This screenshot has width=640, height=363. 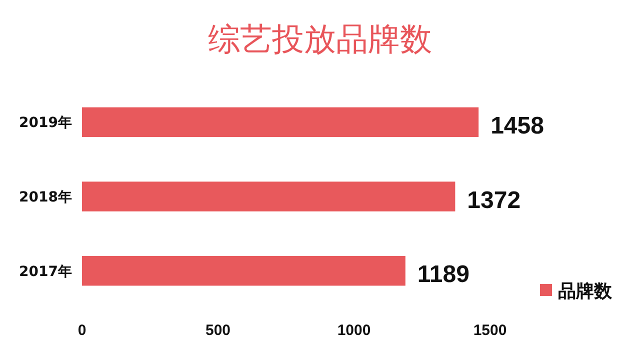 I want to click on y-tick-label: 2018年, so click(x=45, y=198).